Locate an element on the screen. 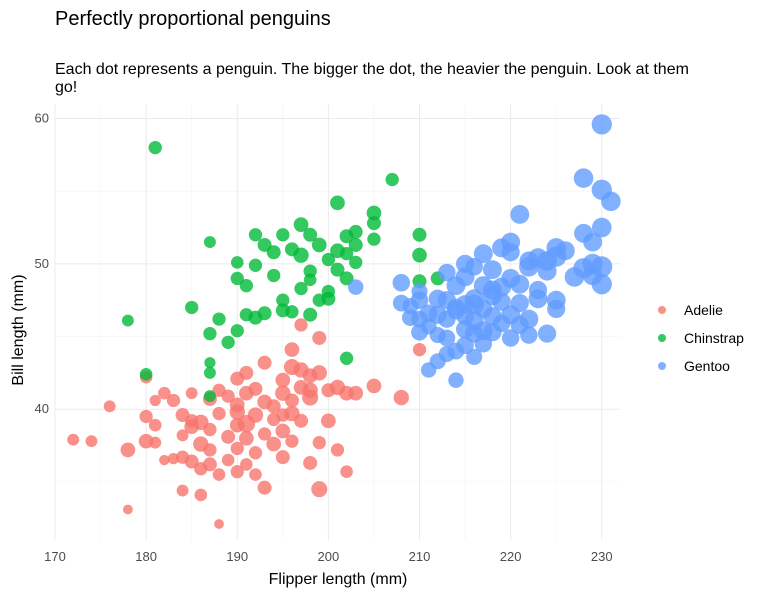 This screenshot has height=596, width=767. chart-title: Perfectly proportional penguins is located at coordinates (193, 19).